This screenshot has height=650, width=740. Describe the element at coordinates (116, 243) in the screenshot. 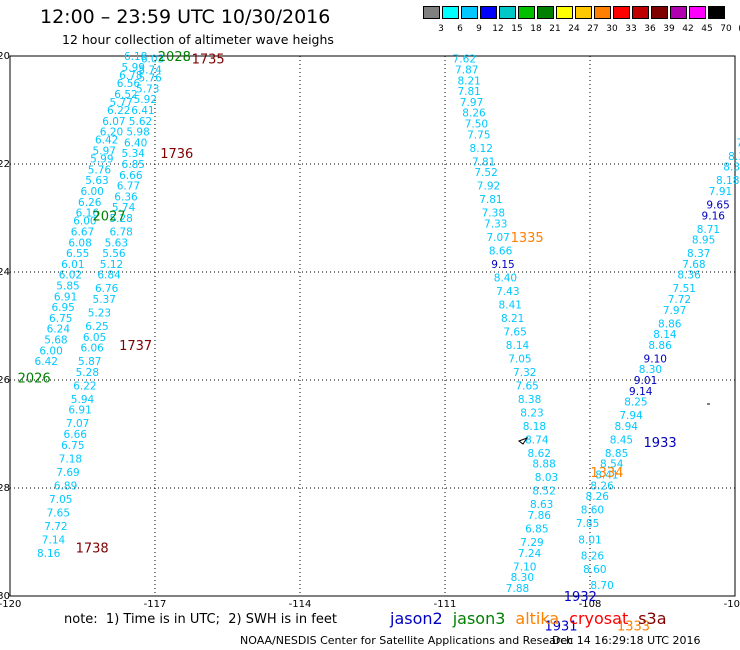

I see `swh-value: 5.63` at that location.